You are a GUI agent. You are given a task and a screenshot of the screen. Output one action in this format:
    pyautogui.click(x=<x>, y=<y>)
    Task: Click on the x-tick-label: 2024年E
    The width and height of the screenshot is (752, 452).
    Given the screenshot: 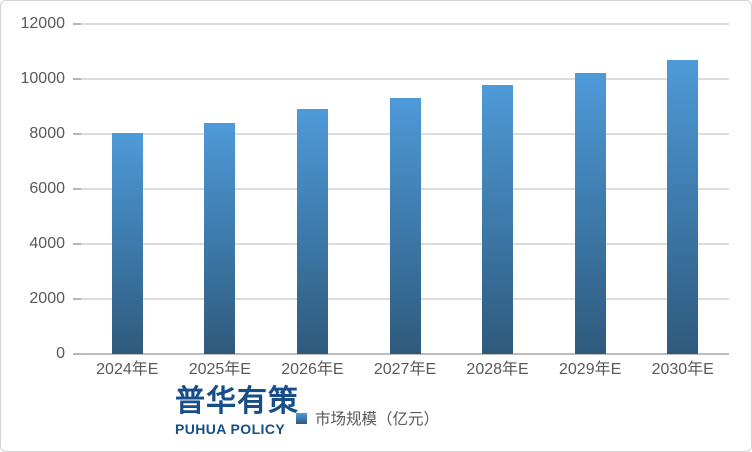 What is the action you would take?
    pyautogui.click(x=127, y=369)
    